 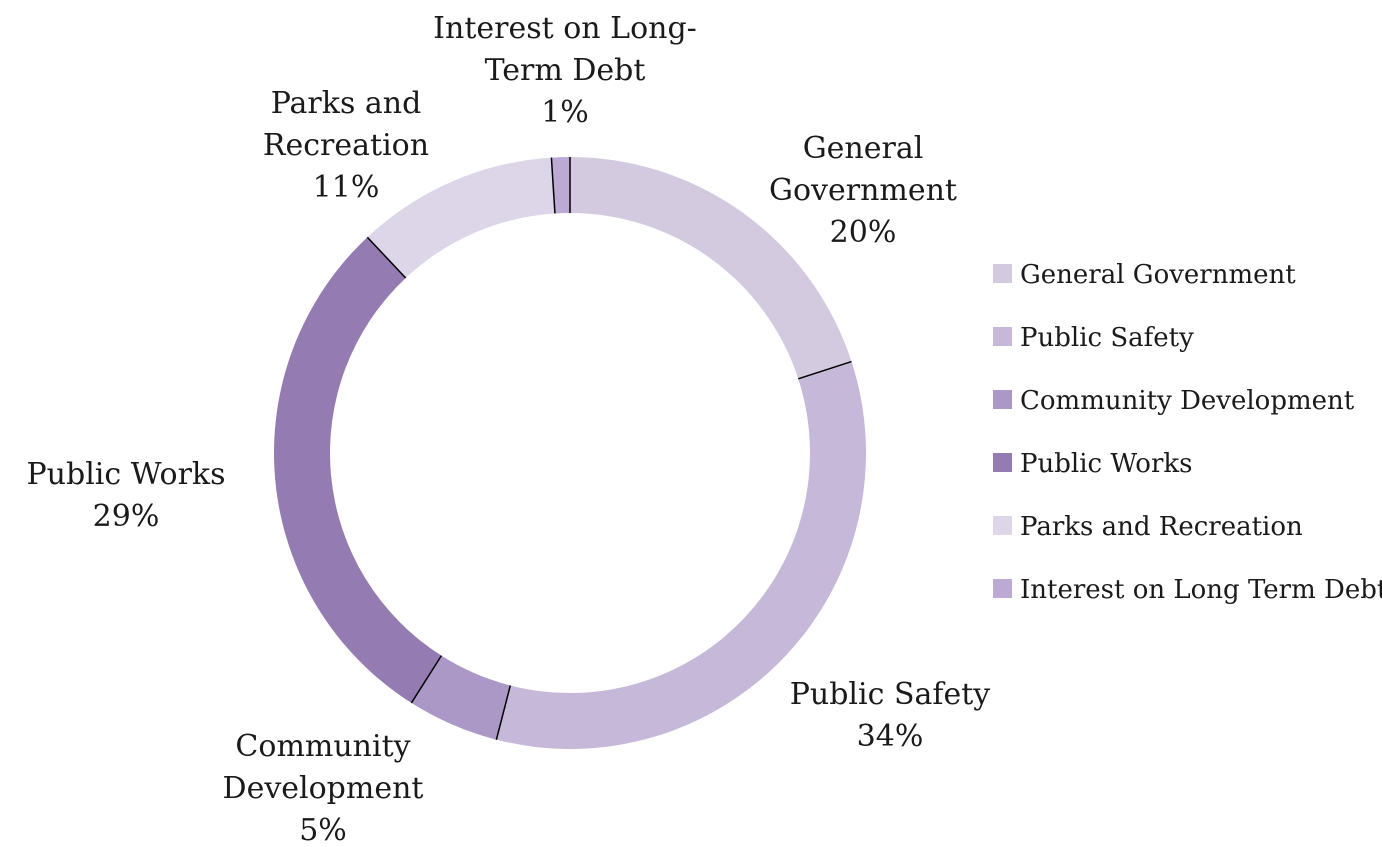 I want to click on slice-interest-on-long-term-debt, so click(x=560, y=185).